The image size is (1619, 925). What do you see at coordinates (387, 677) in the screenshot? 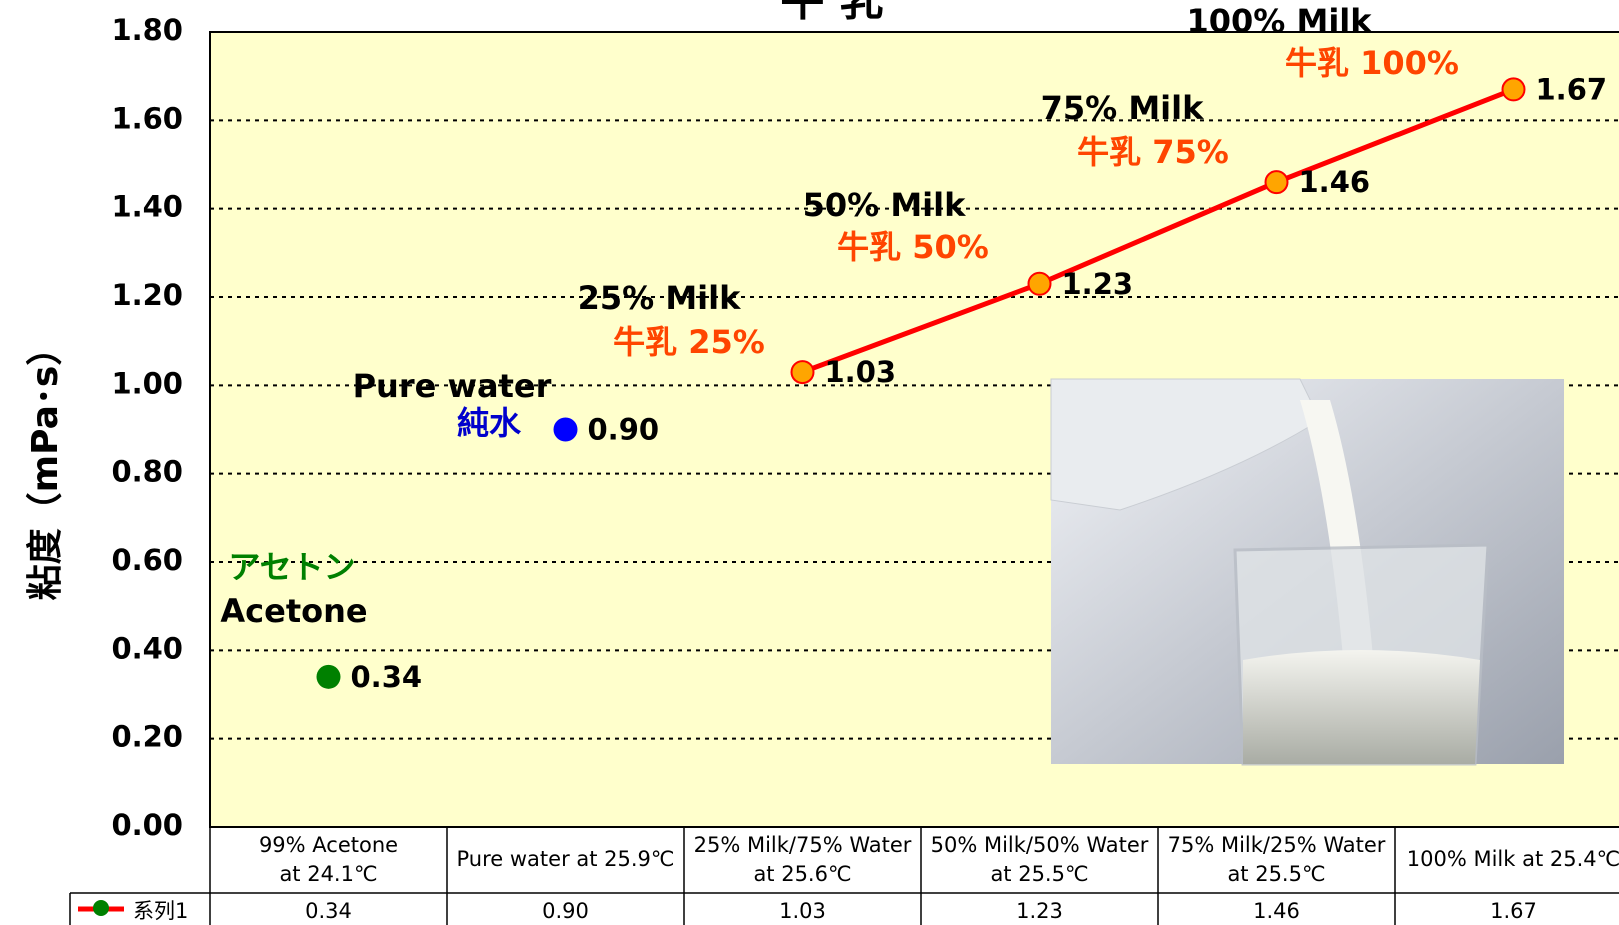
I see `data-label: 0.34` at bounding box center [387, 677].